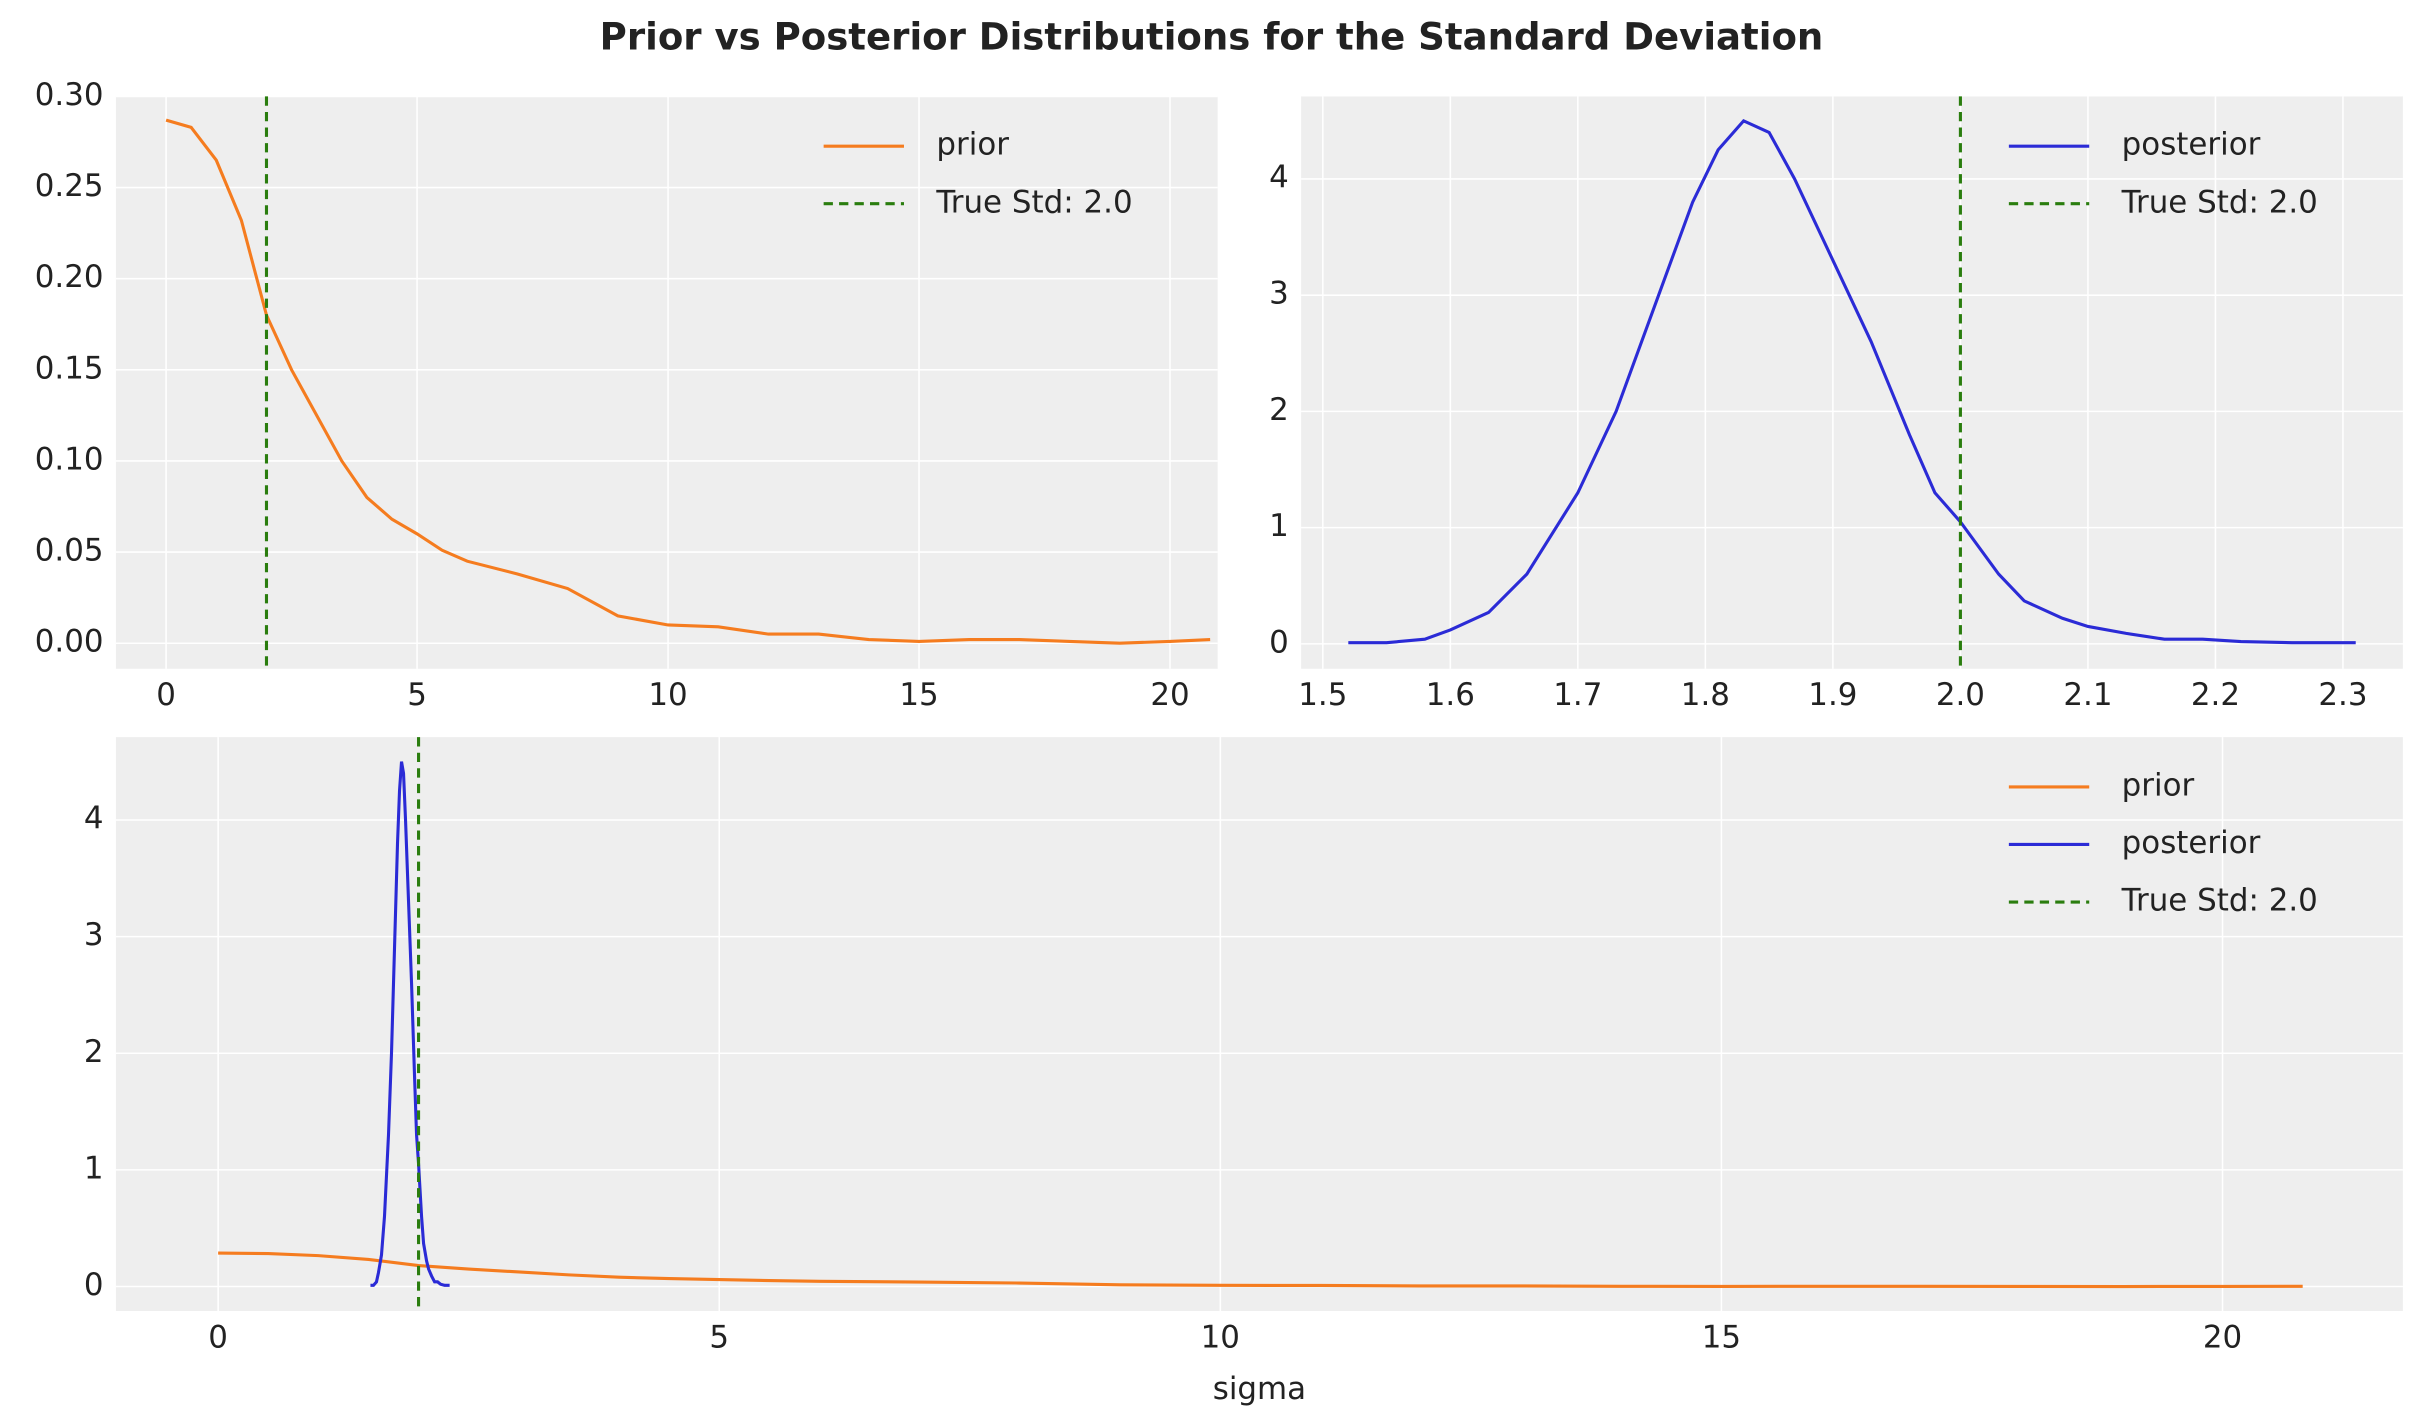 Image resolution: width=2423 pixels, height=1423 pixels. What do you see at coordinates (1322, 695) in the screenshot?
I see `x-tick-label: 1.5` at bounding box center [1322, 695].